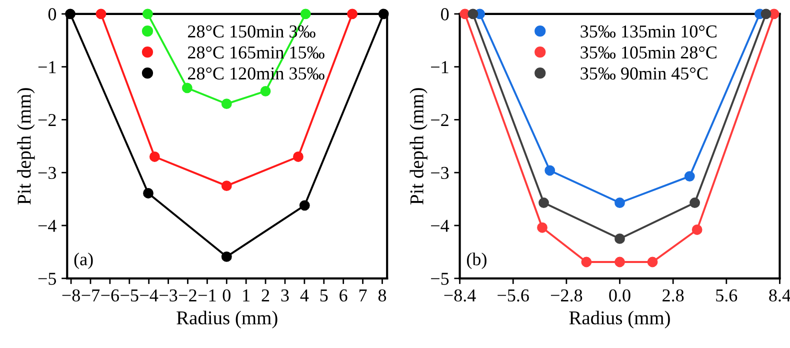  Describe the element at coordinates (169, 295) in the screenshot. I see `x-tick-label: −3` at that location.